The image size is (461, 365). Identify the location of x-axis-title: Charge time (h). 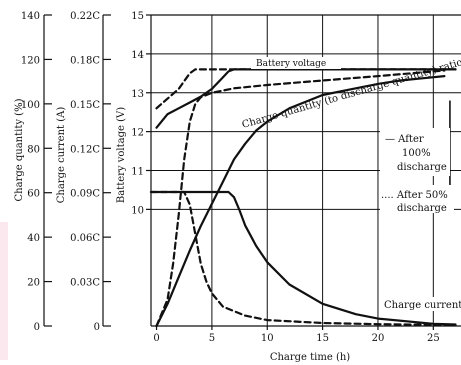
(310, 357).